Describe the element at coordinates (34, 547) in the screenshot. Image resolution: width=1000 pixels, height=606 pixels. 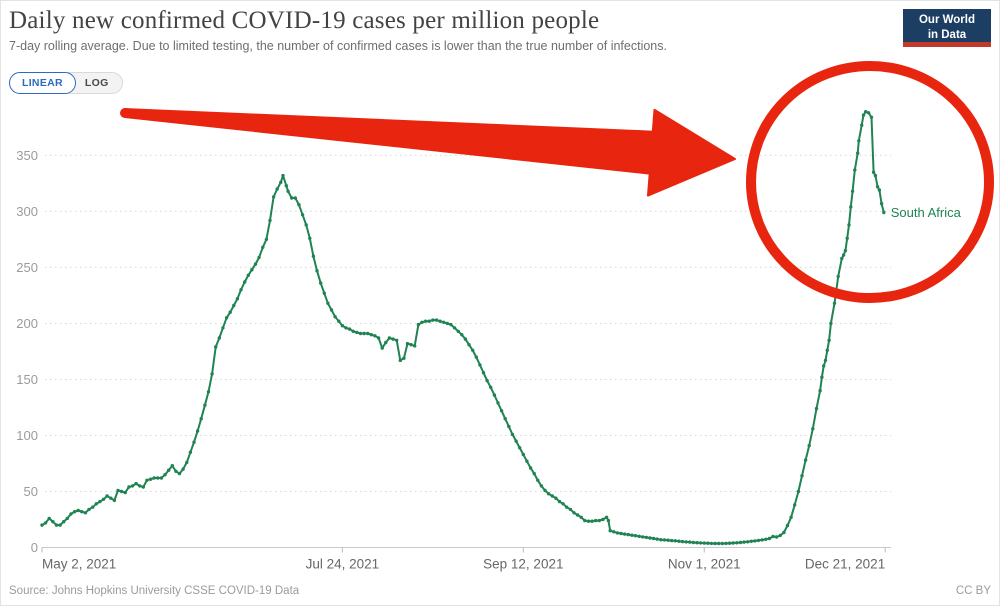
I see `y-tick-label: 0` at that location.